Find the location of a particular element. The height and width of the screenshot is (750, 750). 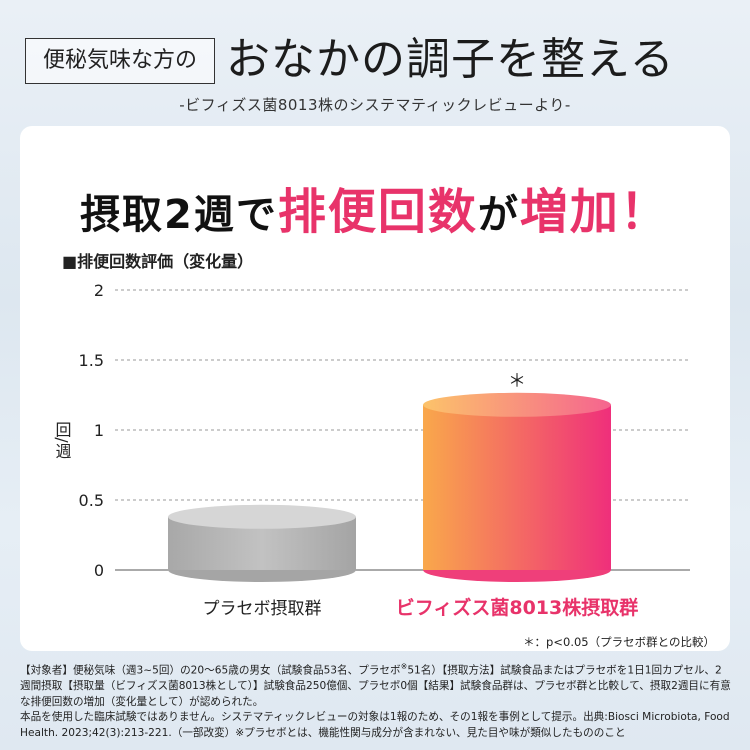

x-category-label: ビフィズス菌8013株摂取群 is located at coordinates (517, 607).